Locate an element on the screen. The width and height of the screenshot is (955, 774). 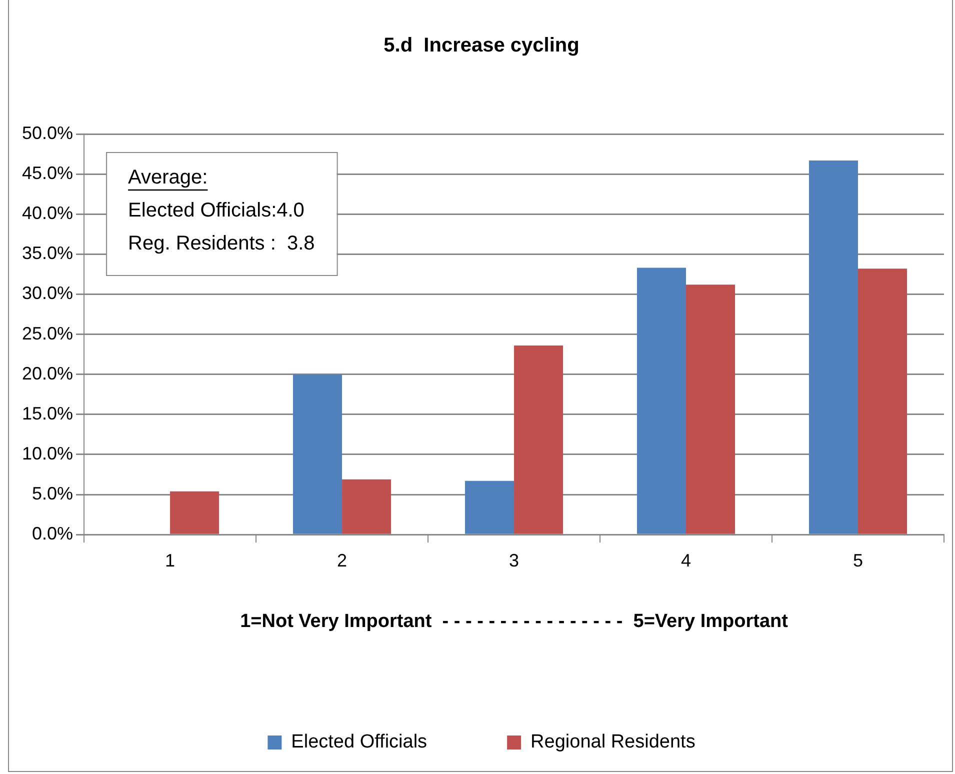
y-tick-label: 20.0% is located at coordinates (48, 373).